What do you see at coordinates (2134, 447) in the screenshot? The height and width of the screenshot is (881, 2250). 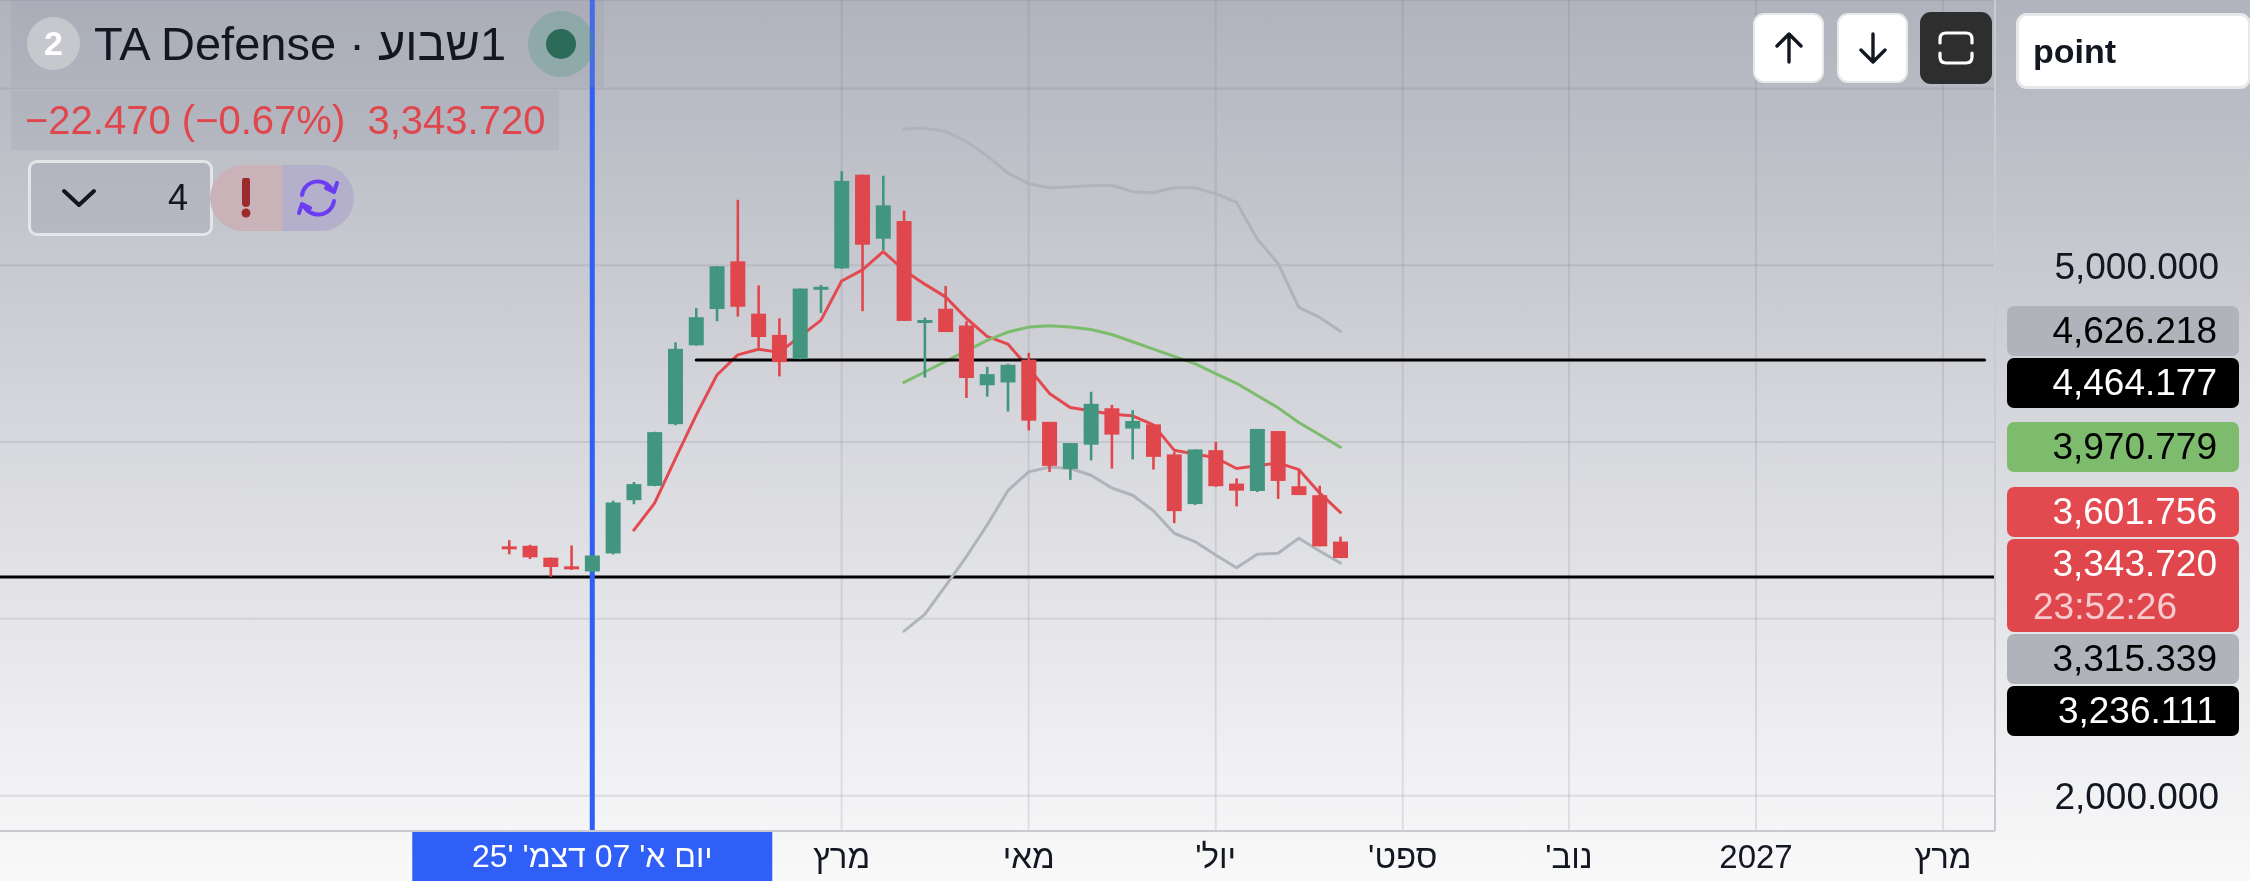 I see `text: 3,970.779` at bounding box center [2134, 447].